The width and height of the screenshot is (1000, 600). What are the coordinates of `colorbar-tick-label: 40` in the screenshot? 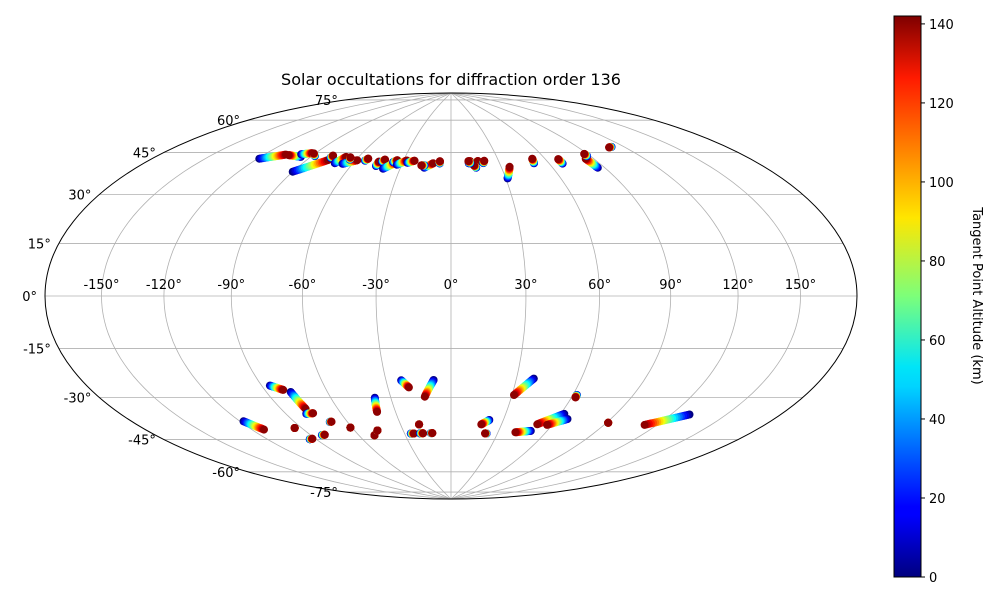 It's located at (937, 420).